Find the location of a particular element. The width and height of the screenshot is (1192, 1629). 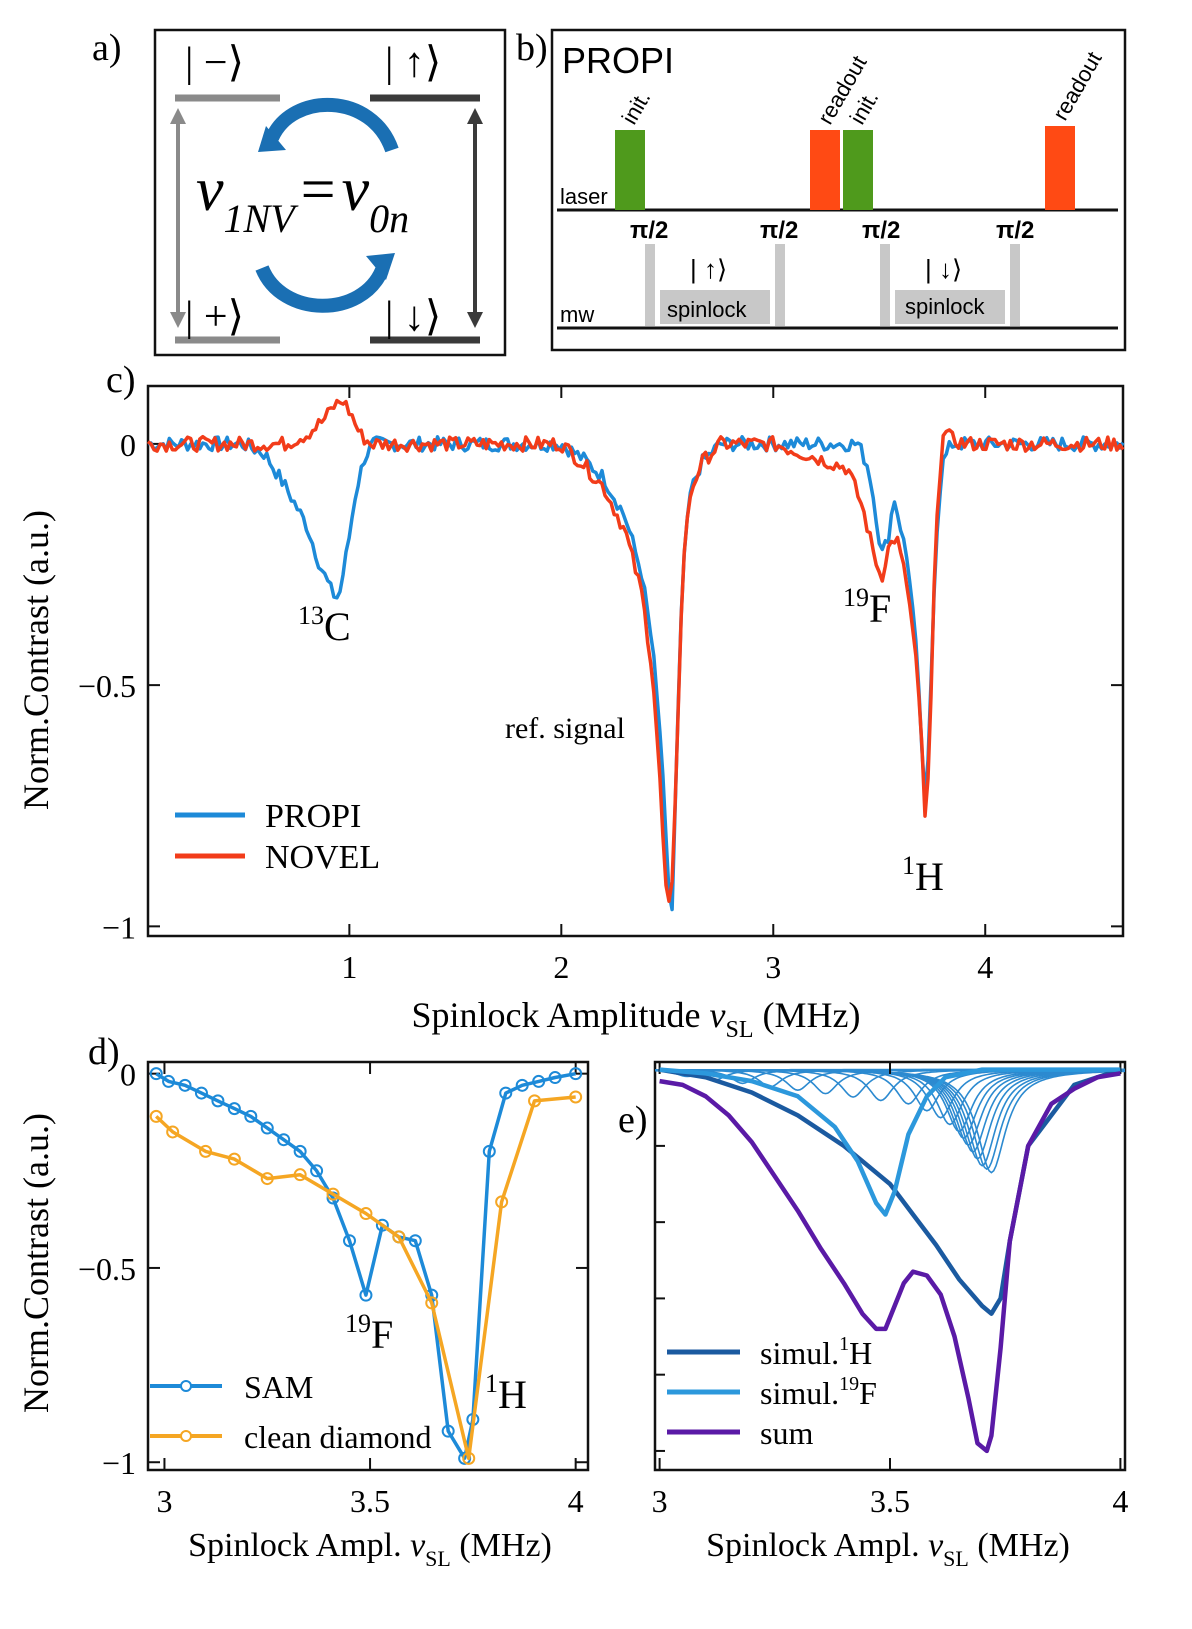

annotation-19F-el: F is located at coordinates (880, 608).